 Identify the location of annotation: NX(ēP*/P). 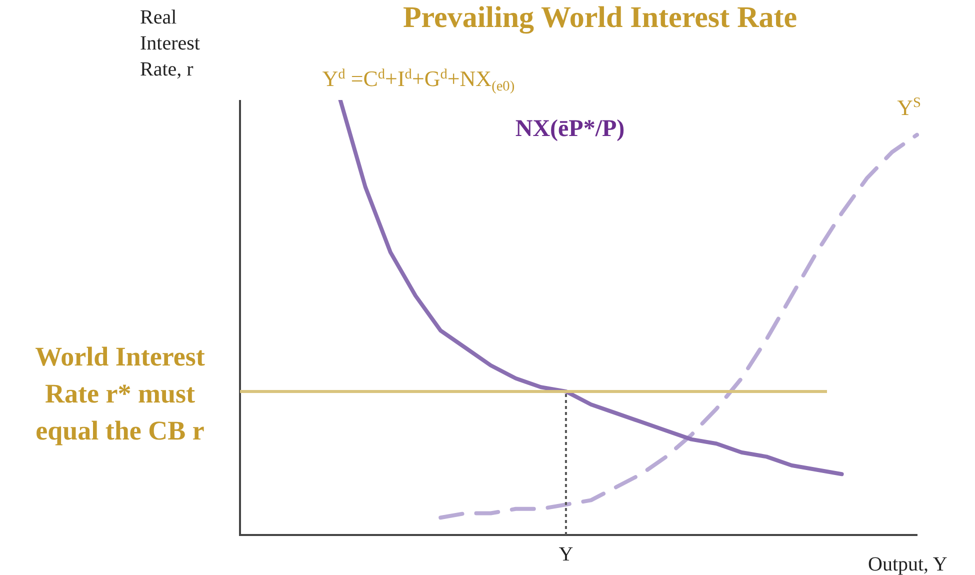
(570, 129).